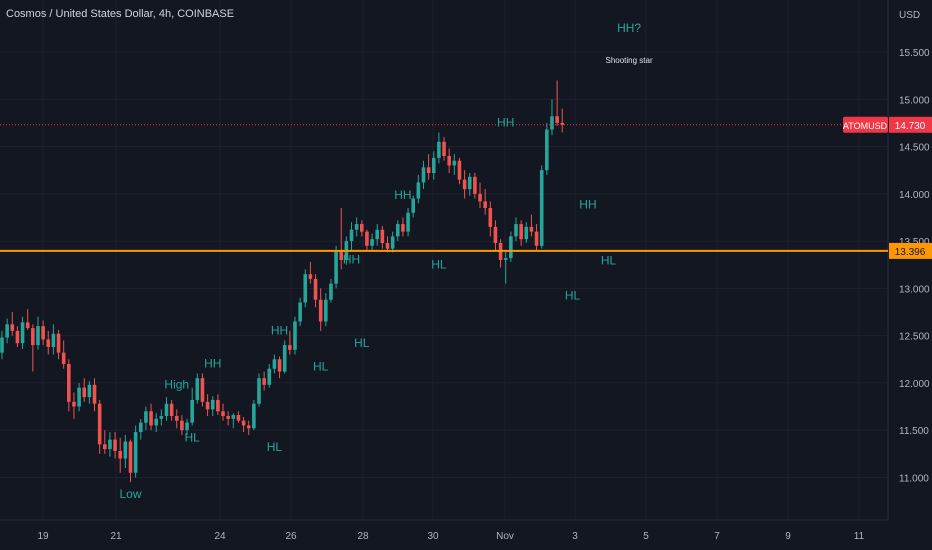 This screenshot has height=550, width=932. I want to click on x-tick-label: 26, so click(291, 536).